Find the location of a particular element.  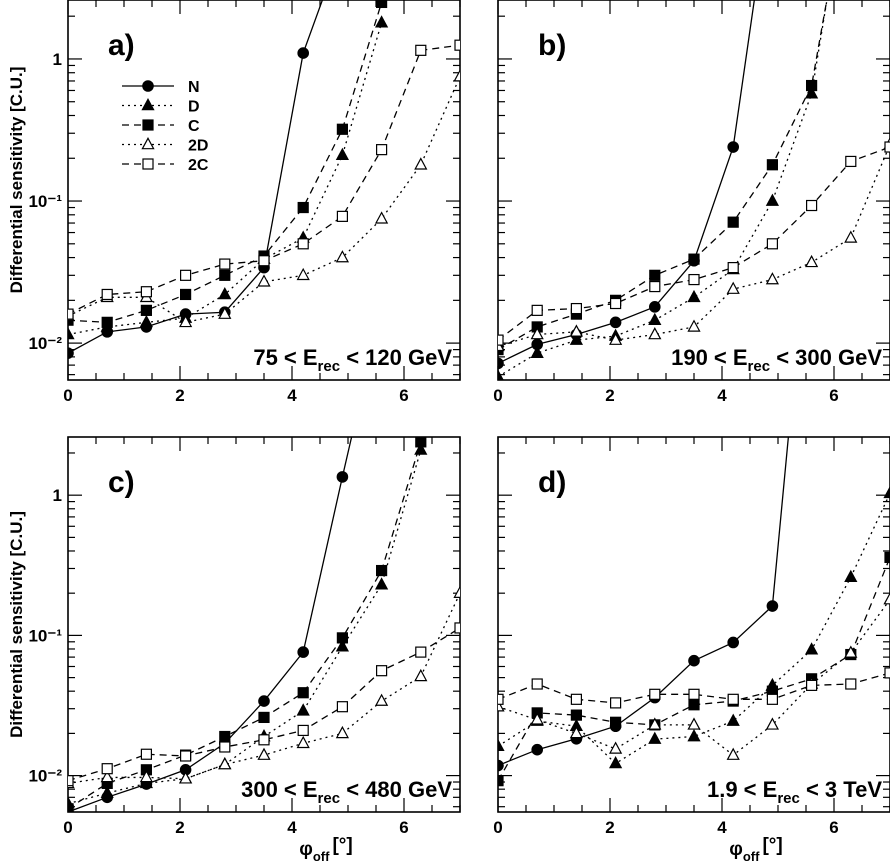

series-line-2D is located at coordinates (694, 245).